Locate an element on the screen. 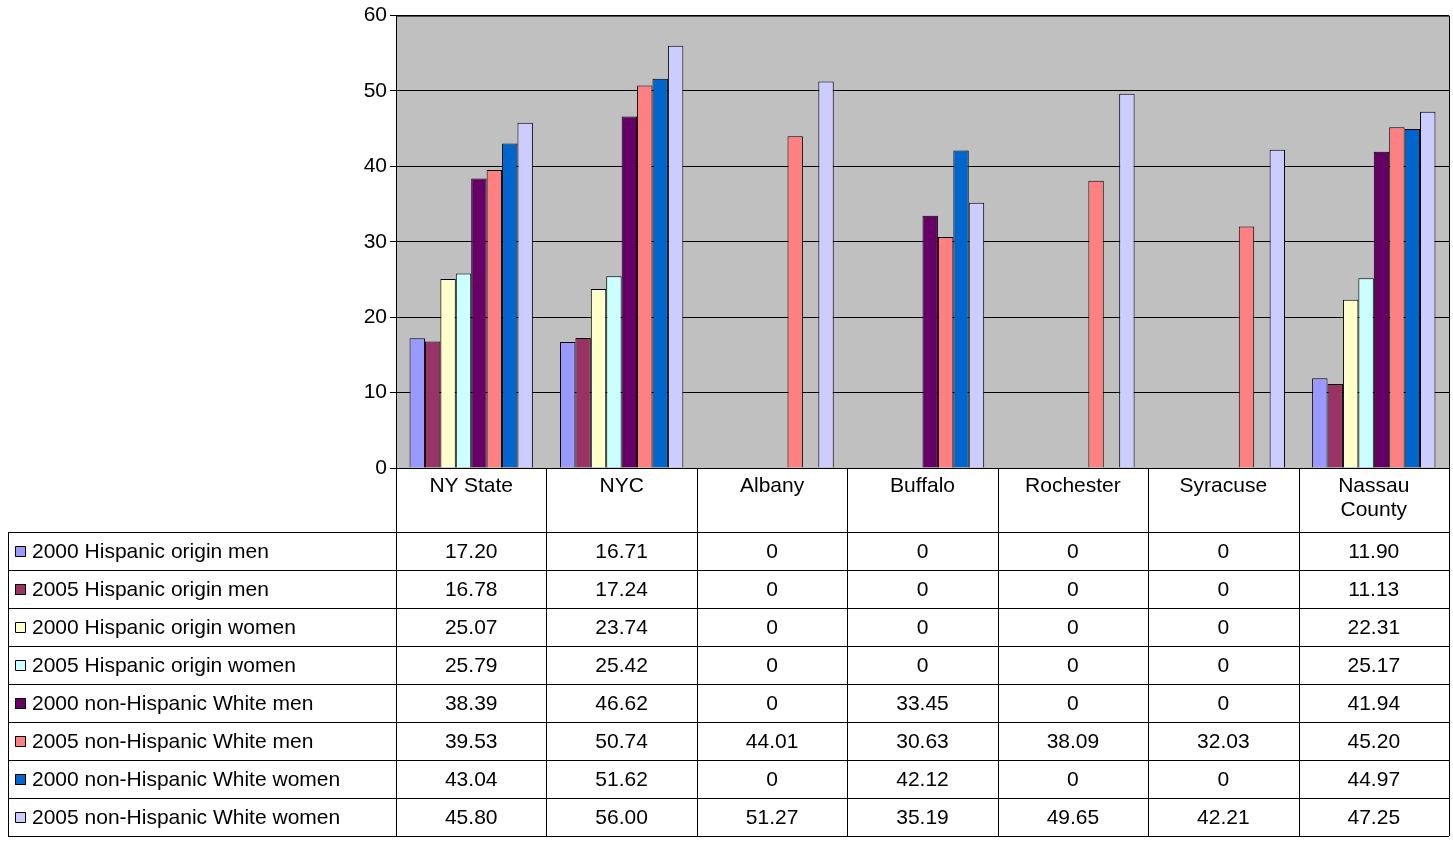  data-label: 11.90 is located at coordinates (1374, 550).